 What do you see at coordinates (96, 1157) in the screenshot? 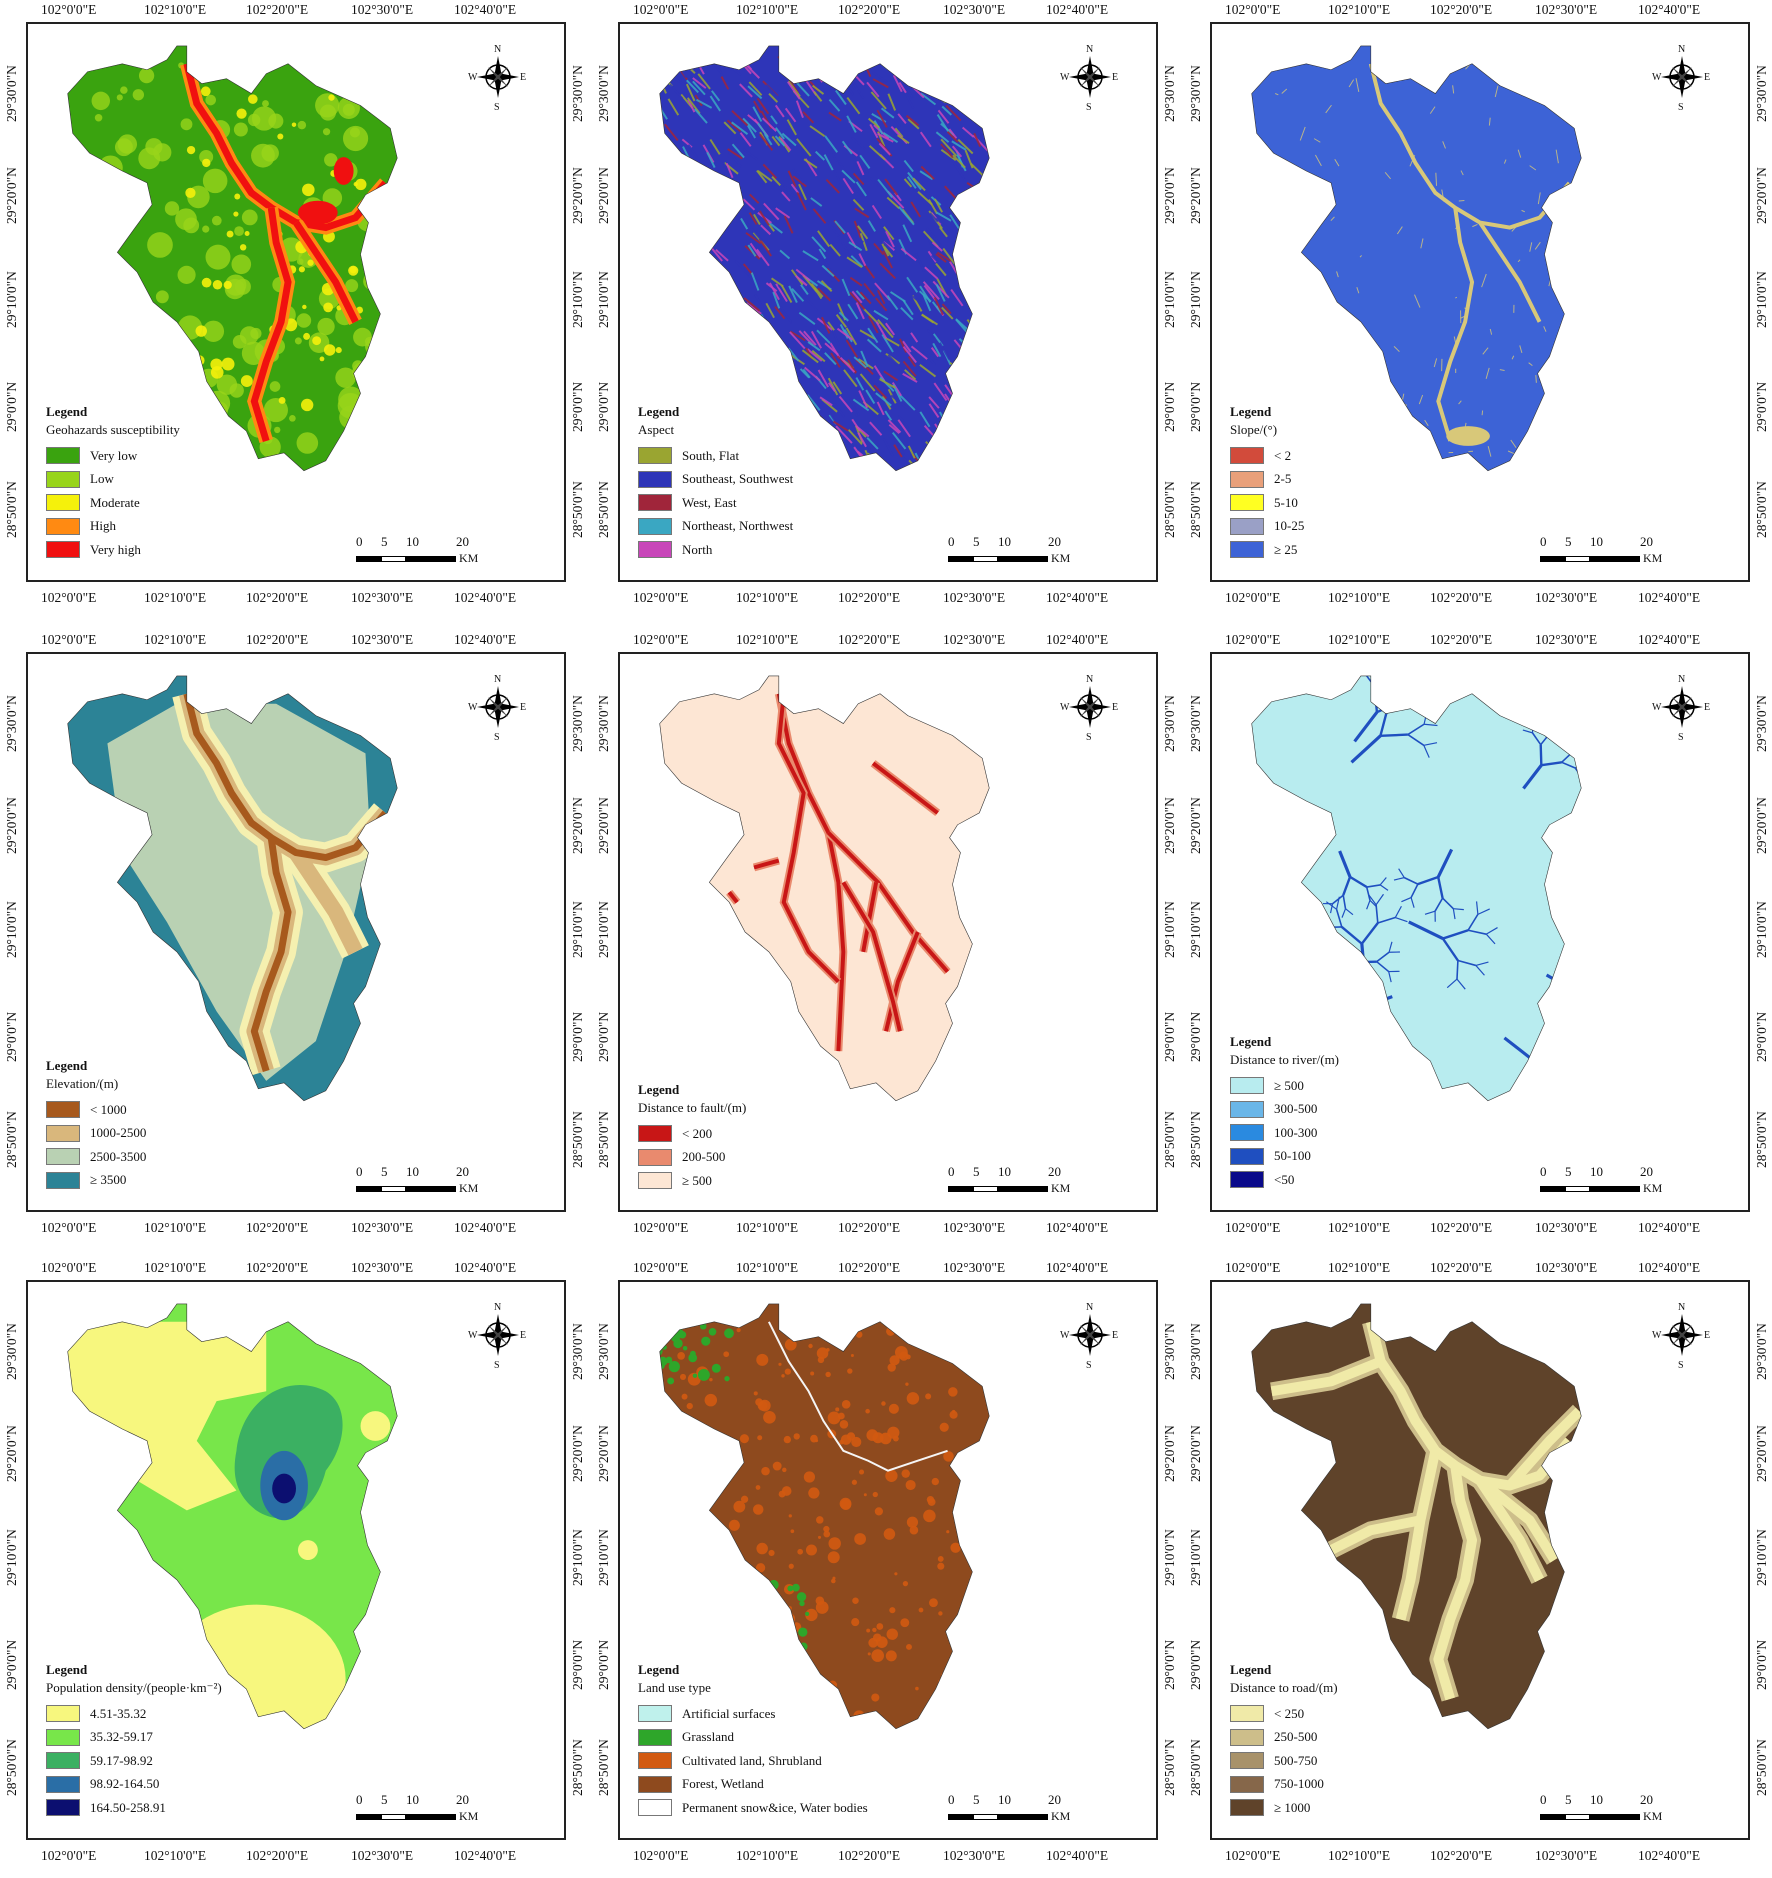
I see `legend-item: 2500-3500` at bounding box center [96, 1157].